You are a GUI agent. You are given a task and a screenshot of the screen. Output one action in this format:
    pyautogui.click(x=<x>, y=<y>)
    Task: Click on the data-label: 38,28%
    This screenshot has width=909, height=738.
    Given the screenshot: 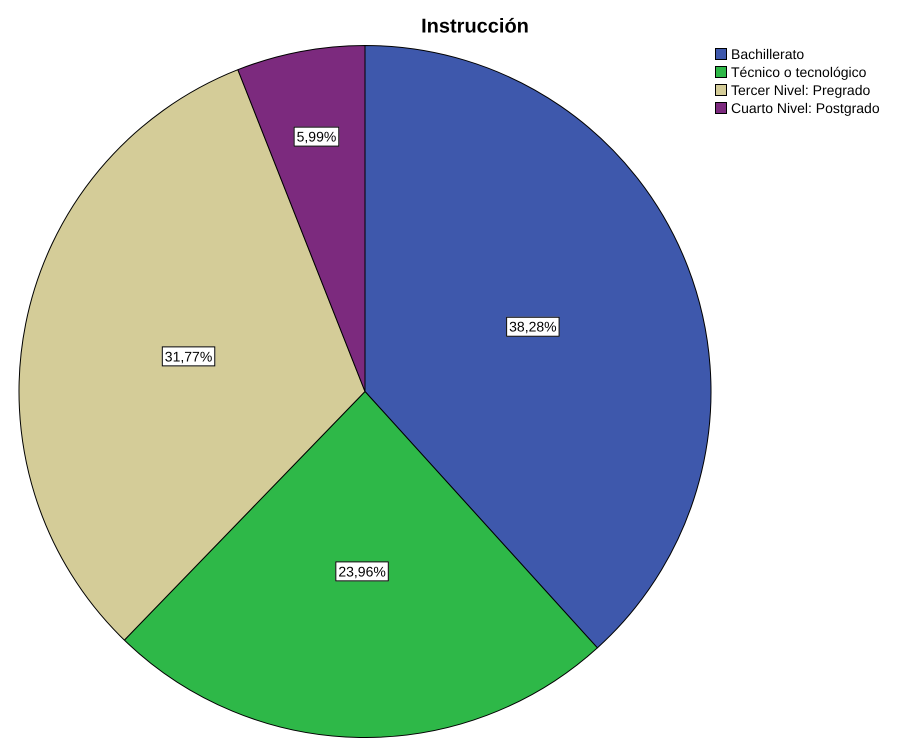 What is the action you would take?
    pyautogui.click(x=533, y=326)
    